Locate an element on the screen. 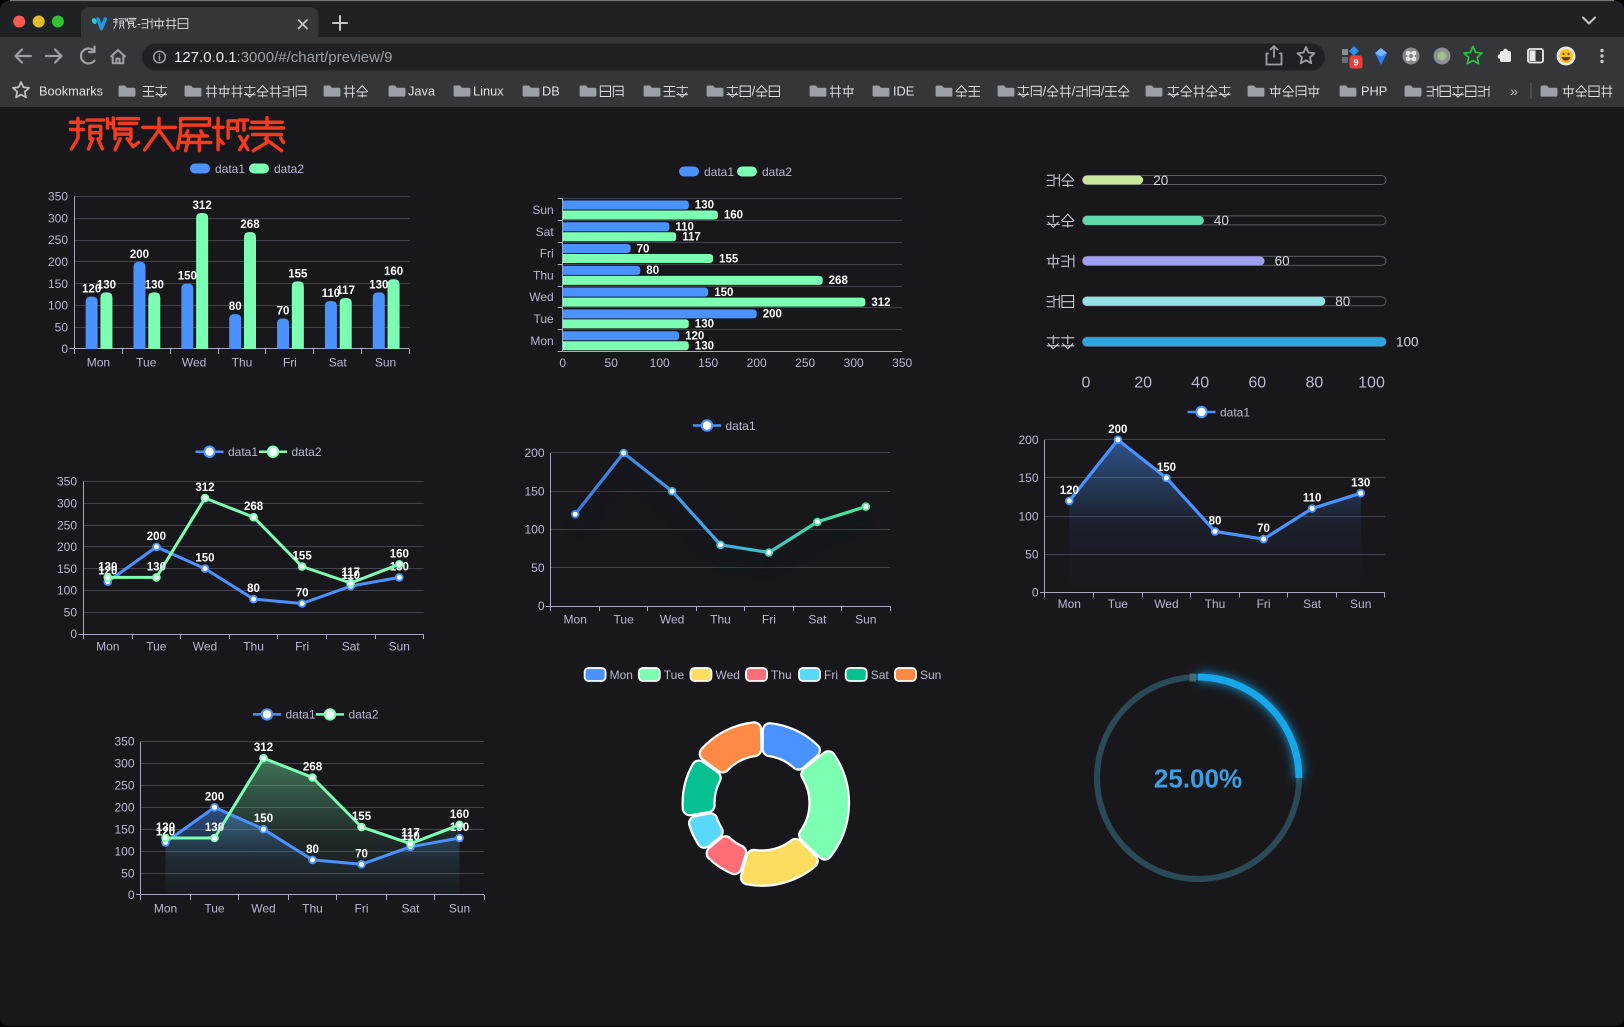 Image resolution: width=1624 pixels, height=1027 pixels. svg-text: 312 is located at coordinates (880, 303).